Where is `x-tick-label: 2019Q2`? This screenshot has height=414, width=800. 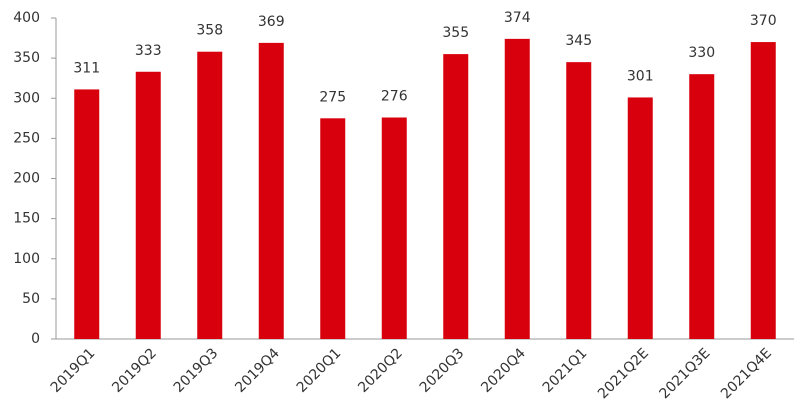
x-tick-label: 2019Q2 is located at coordinates (134, 370).